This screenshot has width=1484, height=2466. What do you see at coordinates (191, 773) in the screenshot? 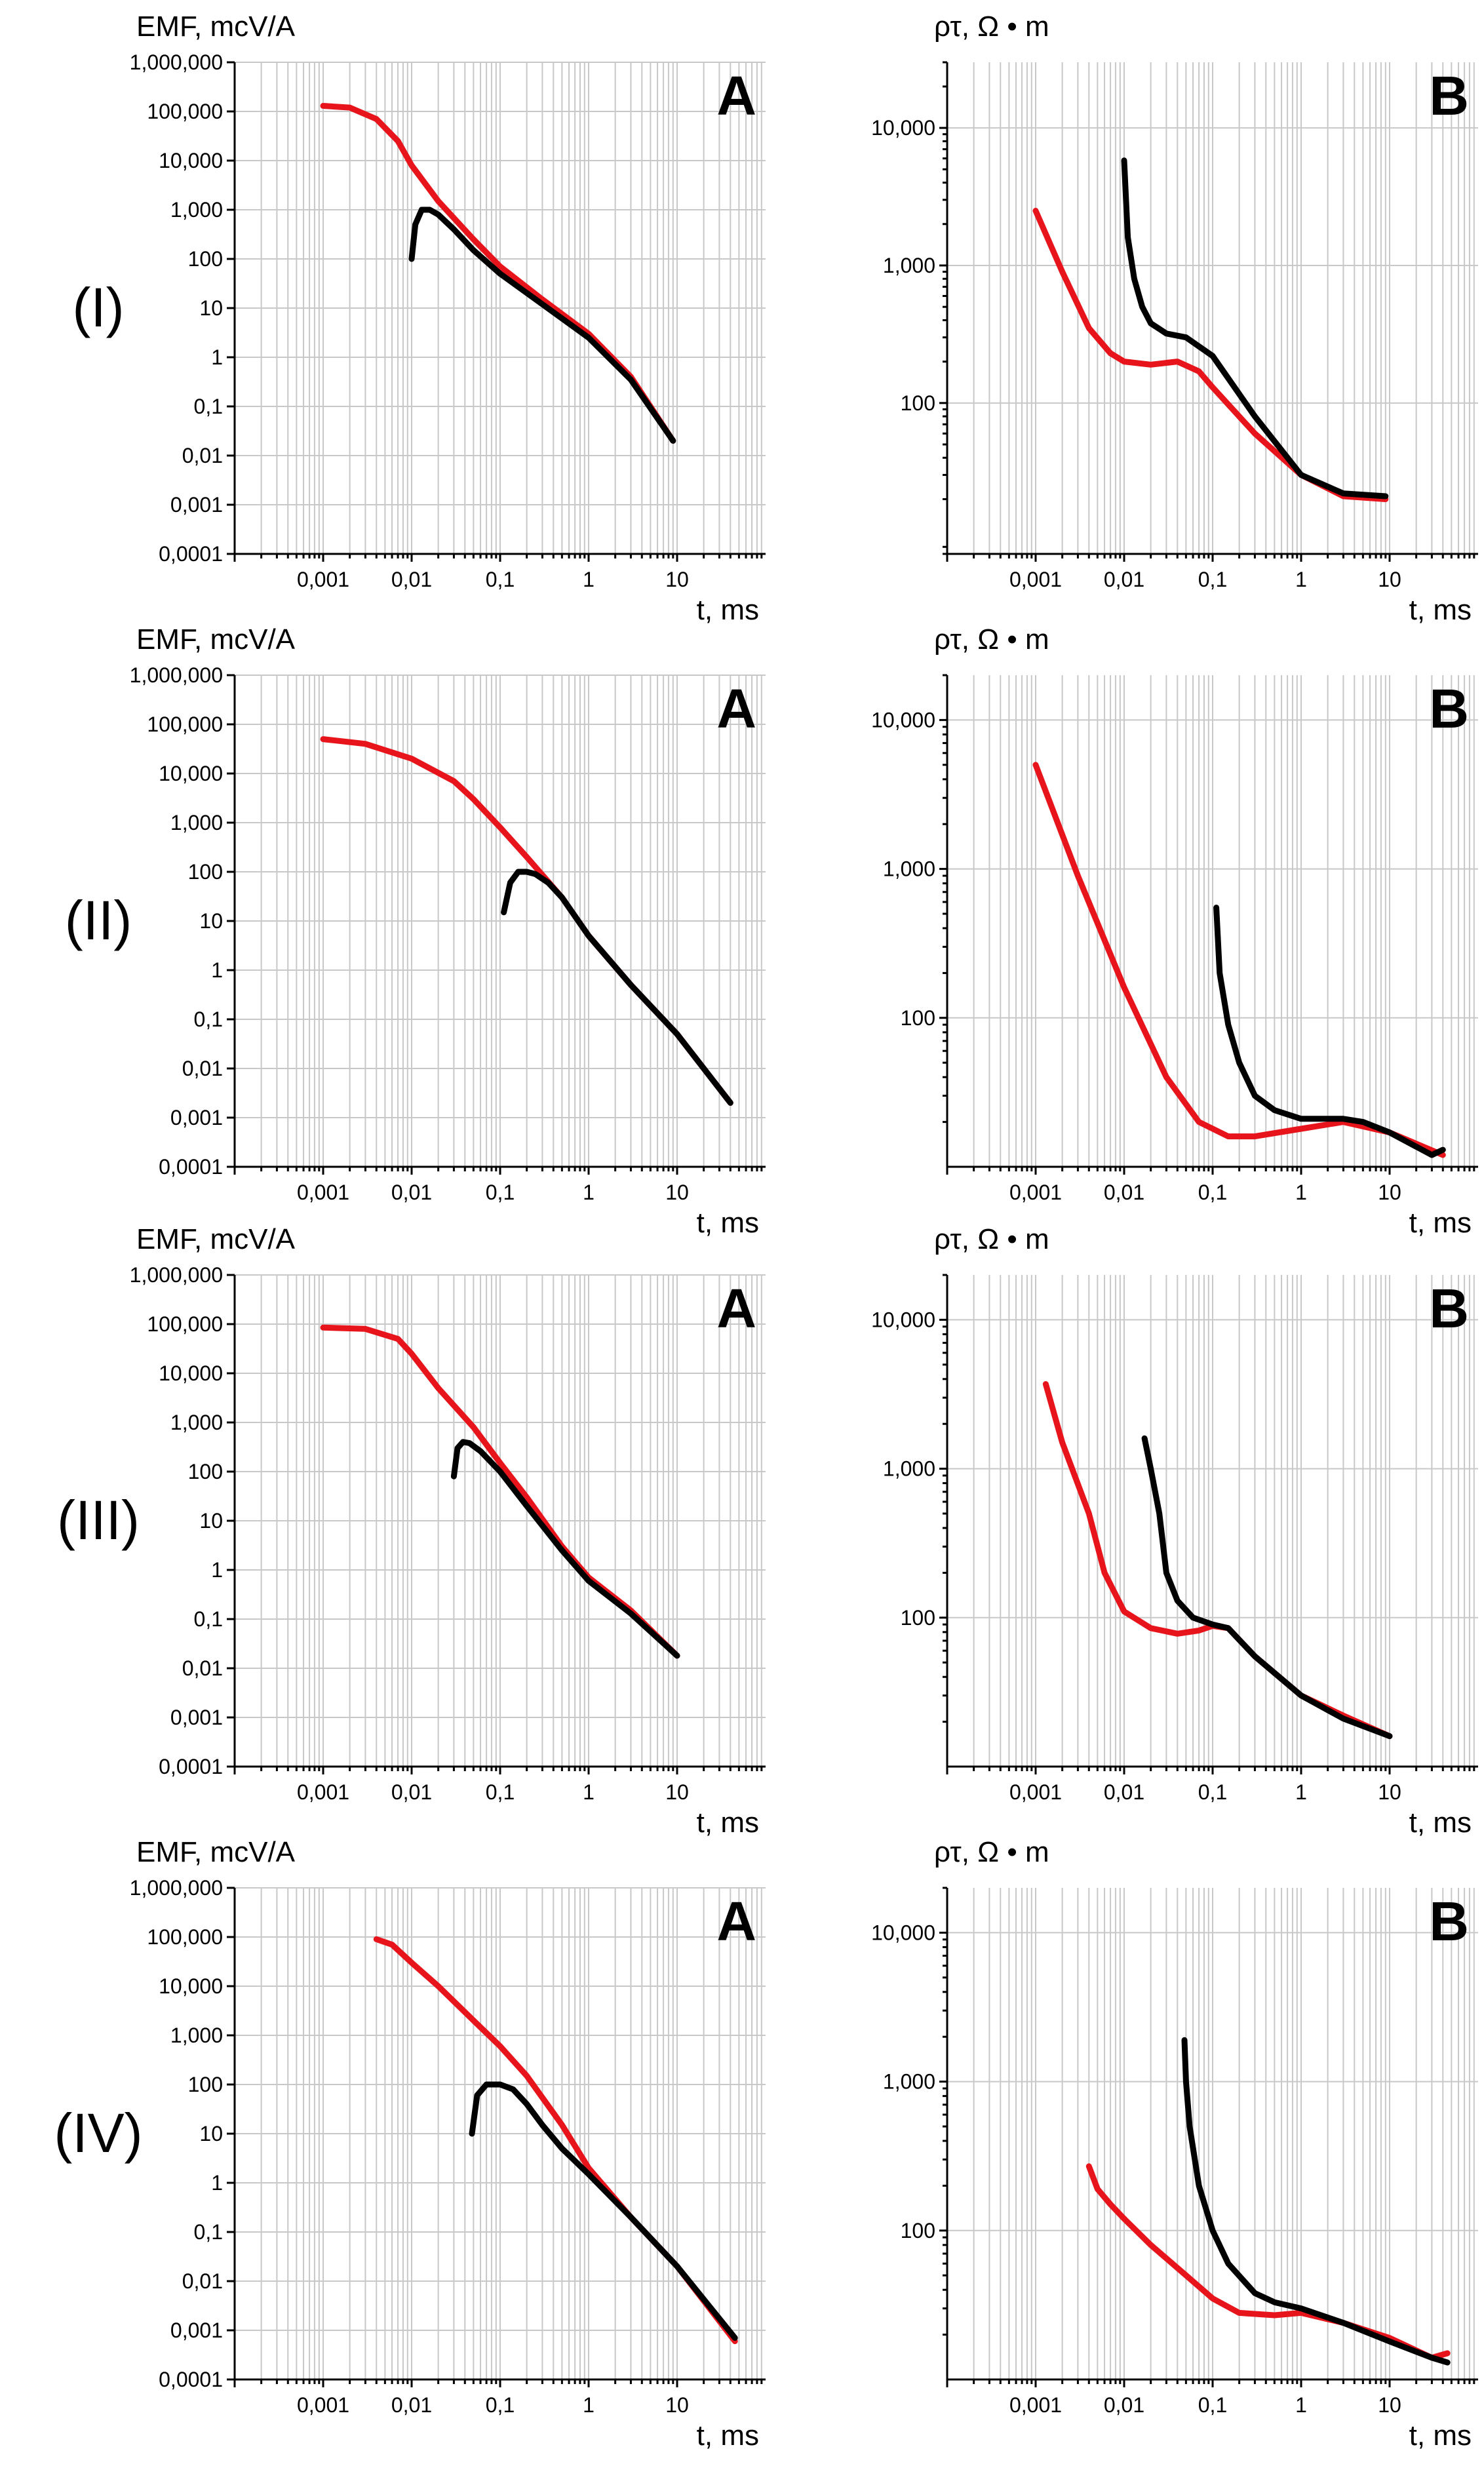
I see `chart-2a-y-tick-label: 10,000` at bounding box center [191, 773].